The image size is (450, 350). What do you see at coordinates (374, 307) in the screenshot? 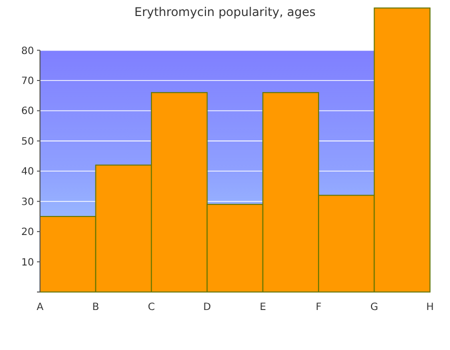
I see `x-tick-label: G` at bounding box center [374, 307].